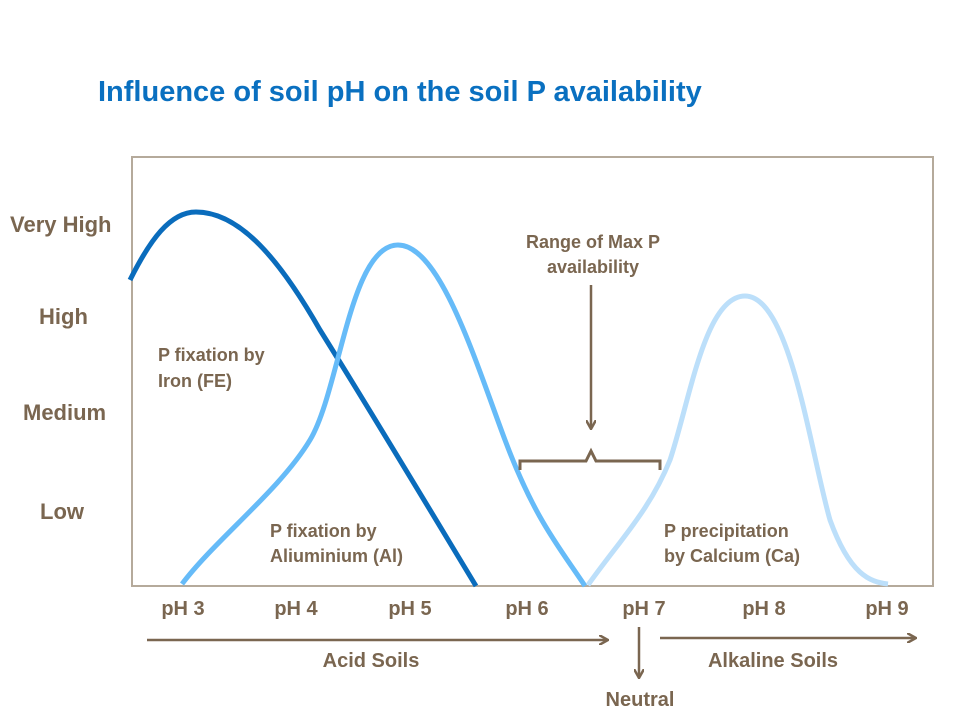  What do you see at coordinates (590, 458) in the screenshot?
I see `max-range-bracket` at bounding box center [590, 458].